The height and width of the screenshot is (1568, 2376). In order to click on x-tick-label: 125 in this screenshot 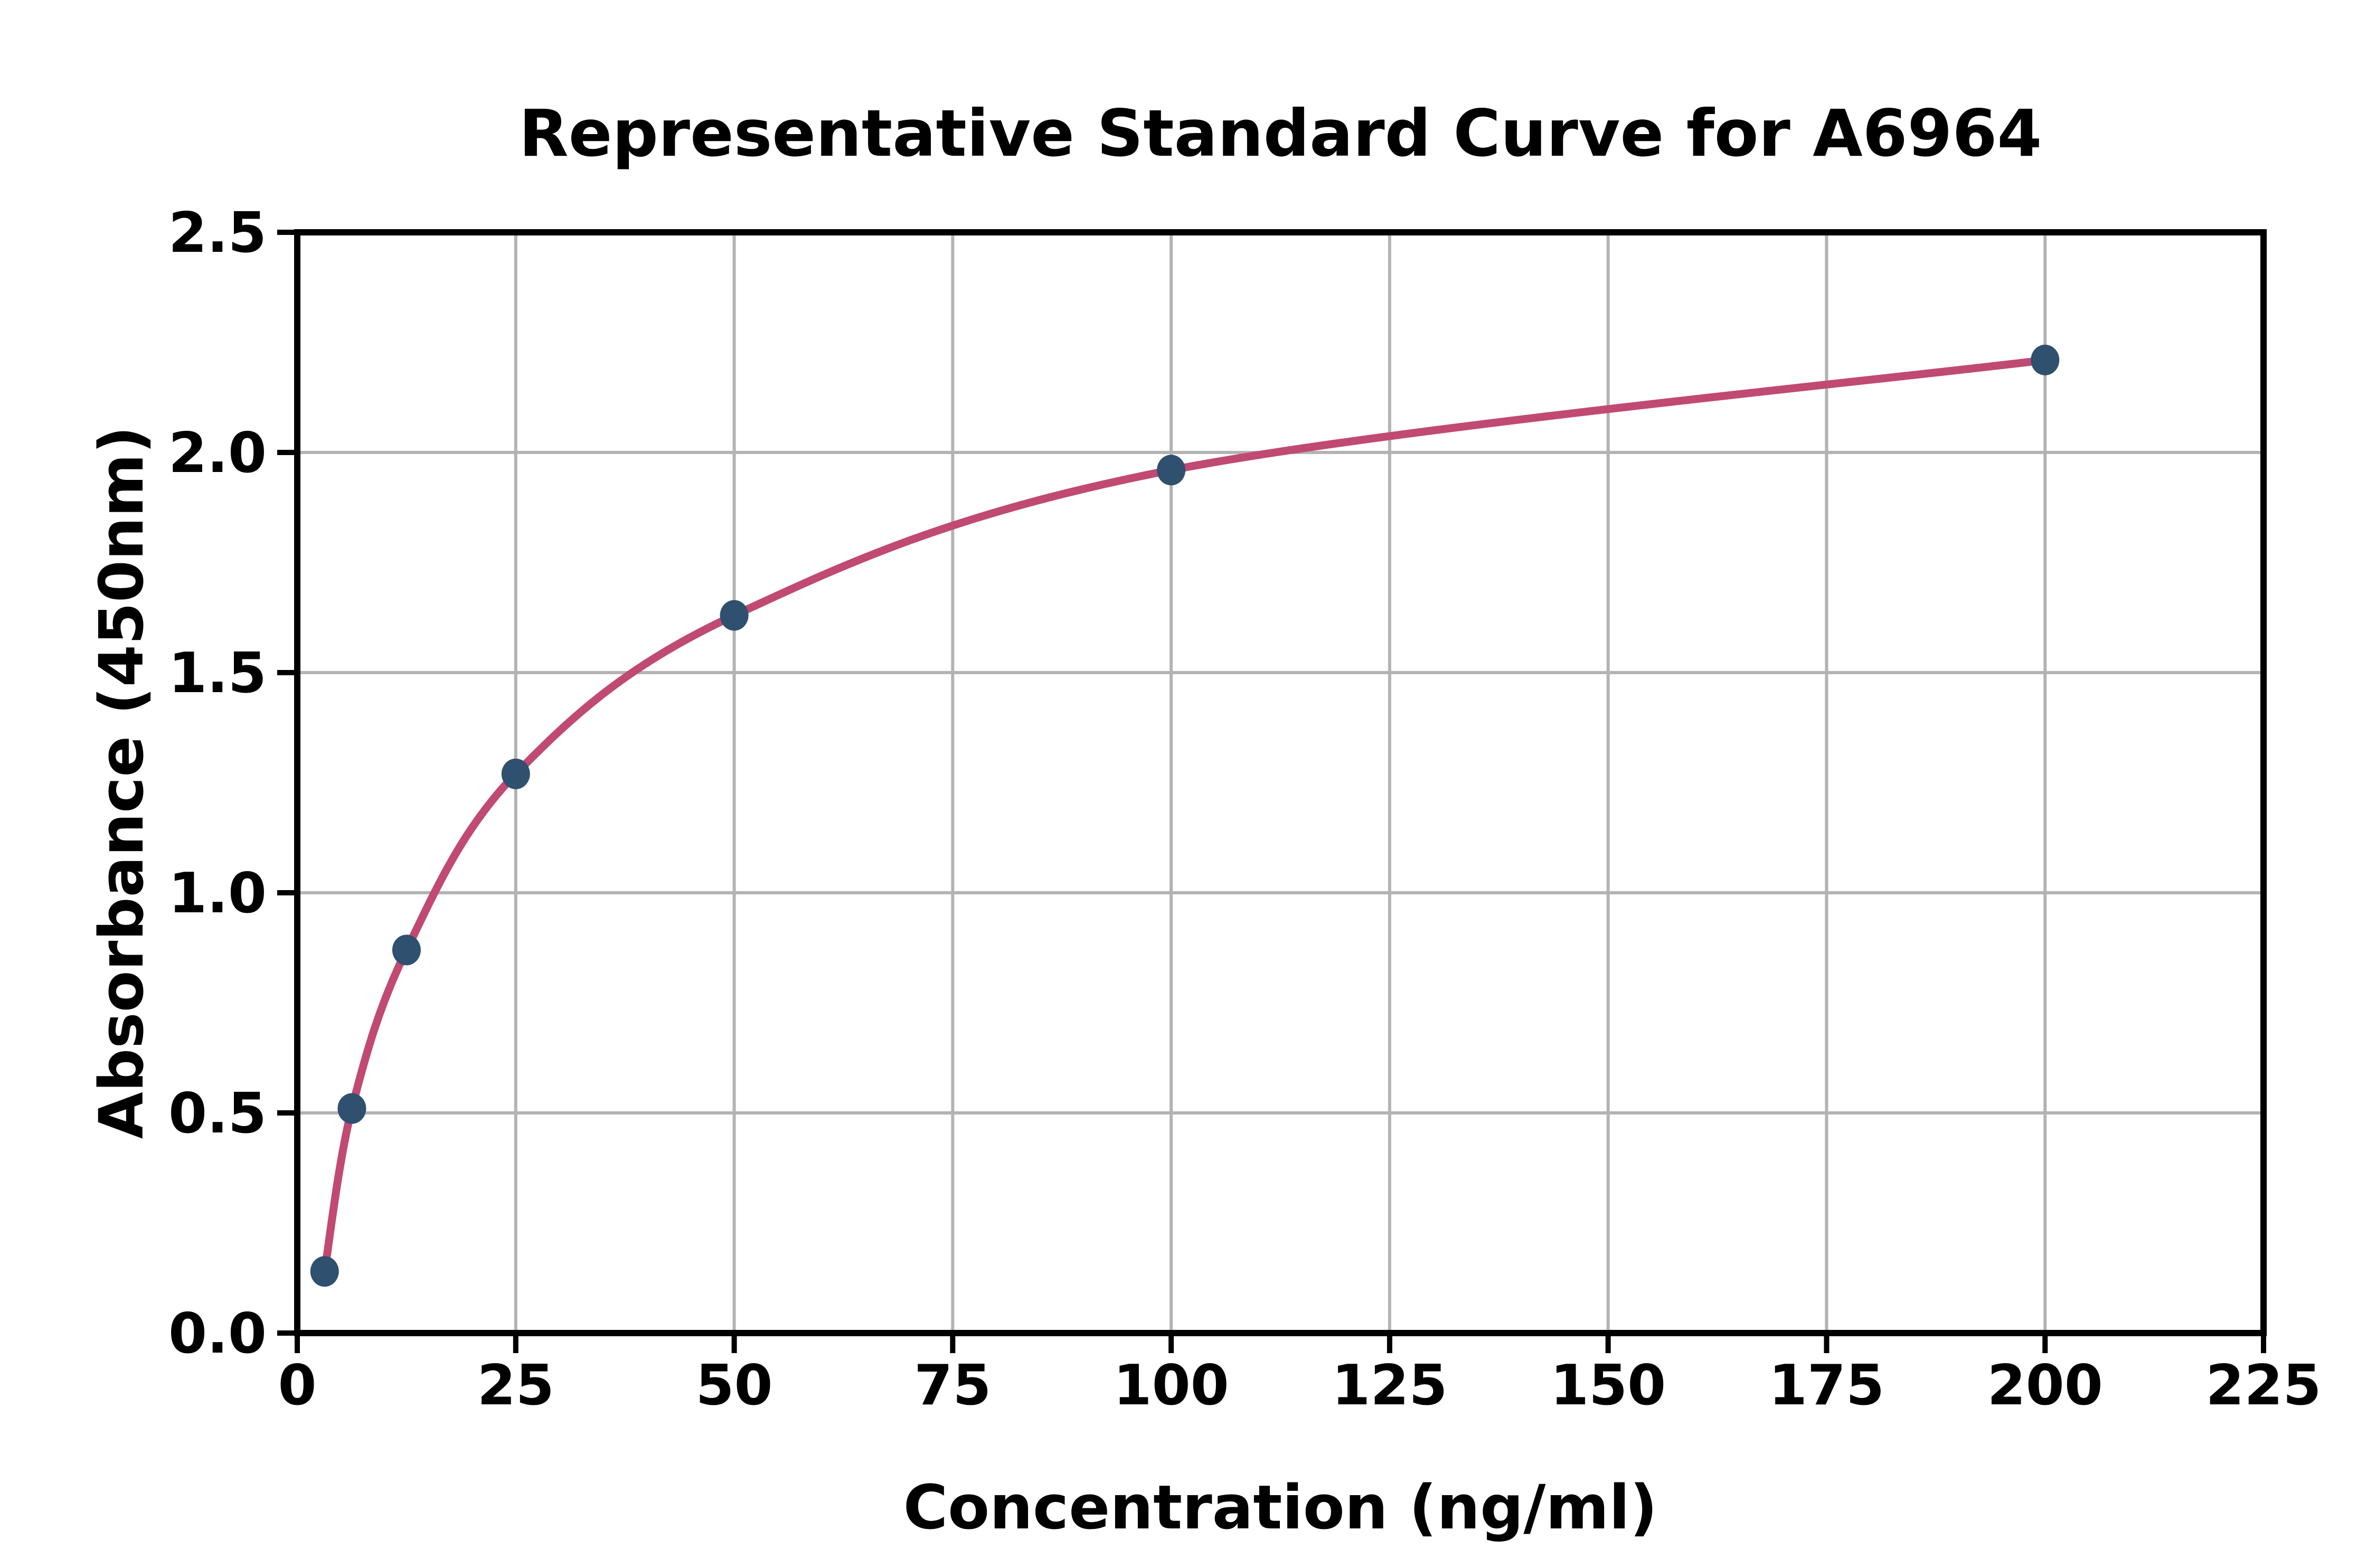, I will do `click(1390, 1385)`.